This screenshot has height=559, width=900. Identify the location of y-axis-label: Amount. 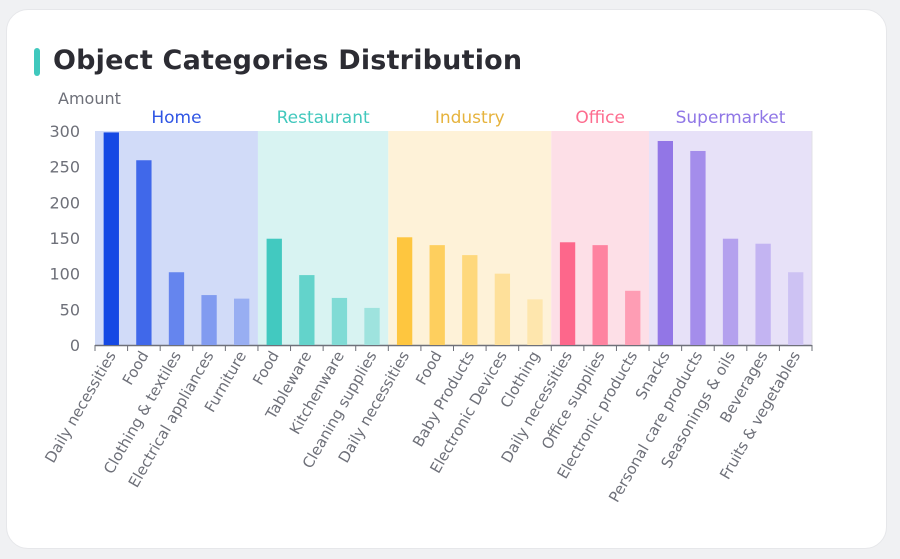
(89, 98).